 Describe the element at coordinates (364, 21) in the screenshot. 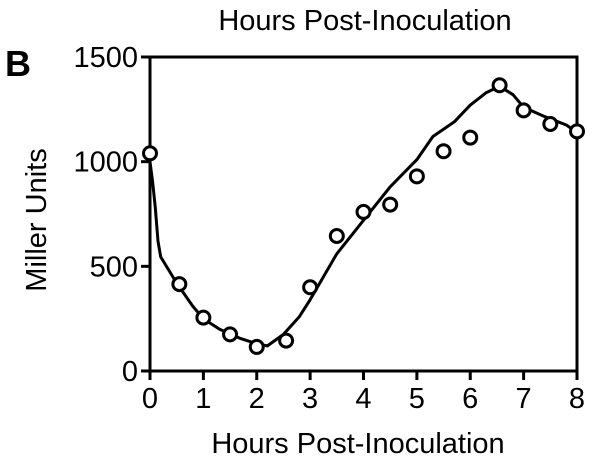

I see `top-title: Hours Post-Inoculation` at that location.